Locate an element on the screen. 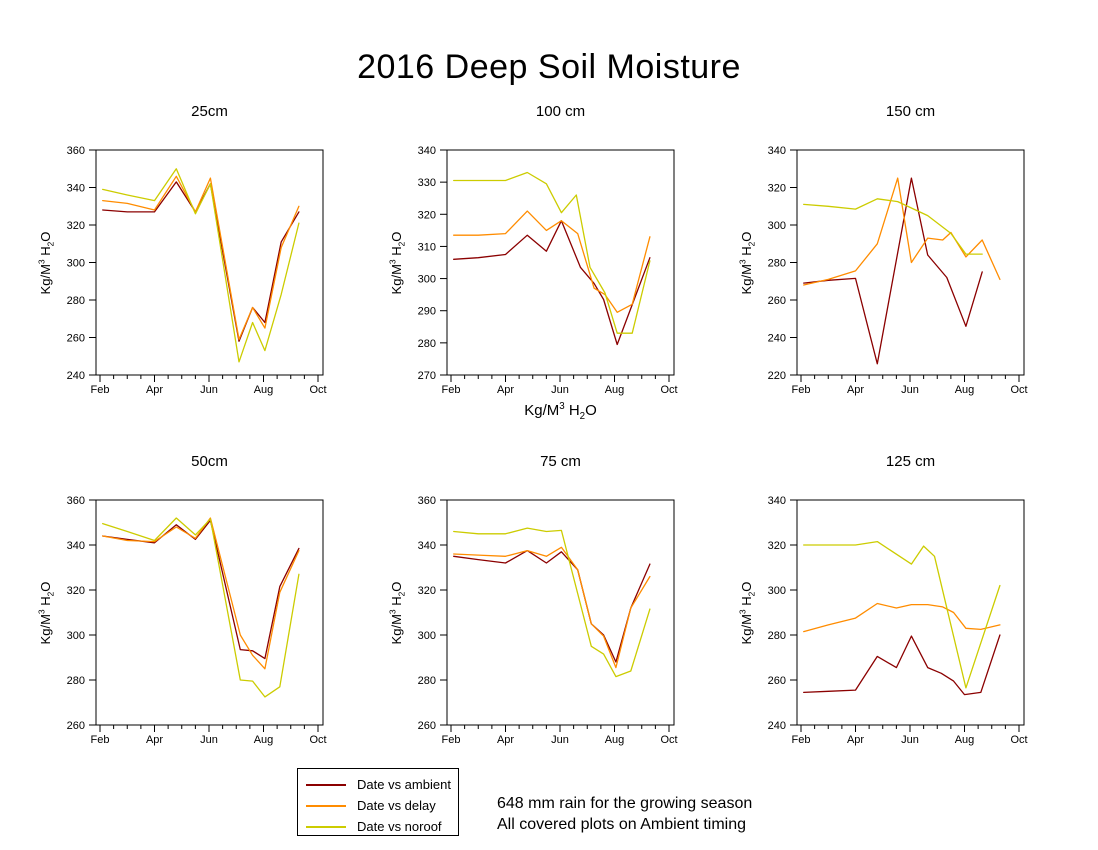 This screenshot has height=850, width=1098. x-axis-label-sup: 3 is located at coordinates (562, 406).